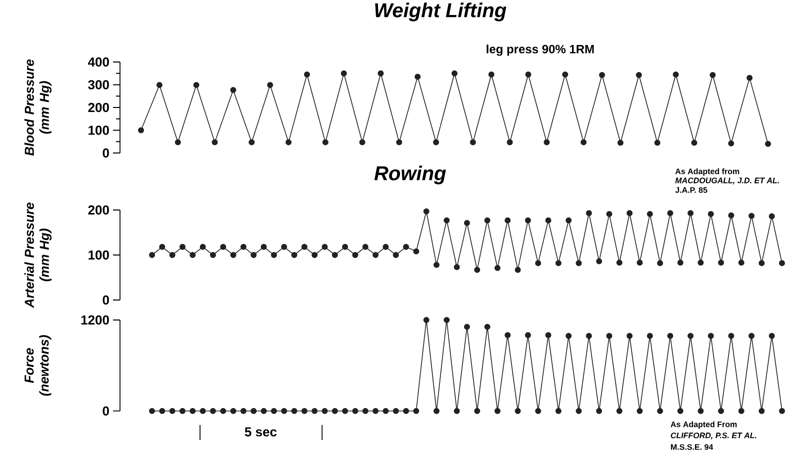 The image size is (796, 458). I want to click on text: As Adapted from, so click(707, 172).